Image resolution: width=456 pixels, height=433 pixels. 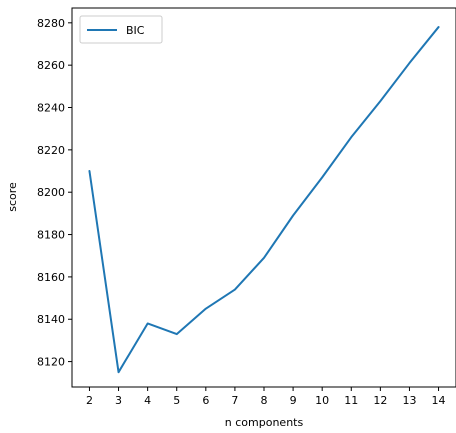 I want to click on legend-label: BIC, so click(x=135, y=30).